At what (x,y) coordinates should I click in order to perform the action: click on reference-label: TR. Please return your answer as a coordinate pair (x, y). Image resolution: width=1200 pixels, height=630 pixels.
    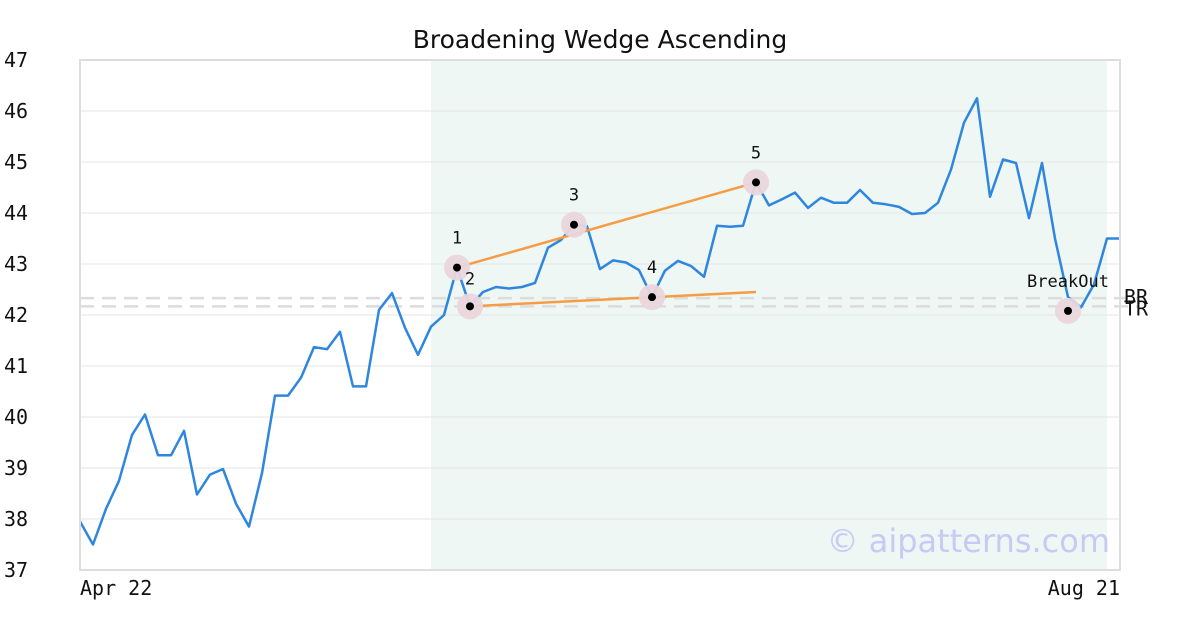
    Looking at the image, I should click on (1136, 308).